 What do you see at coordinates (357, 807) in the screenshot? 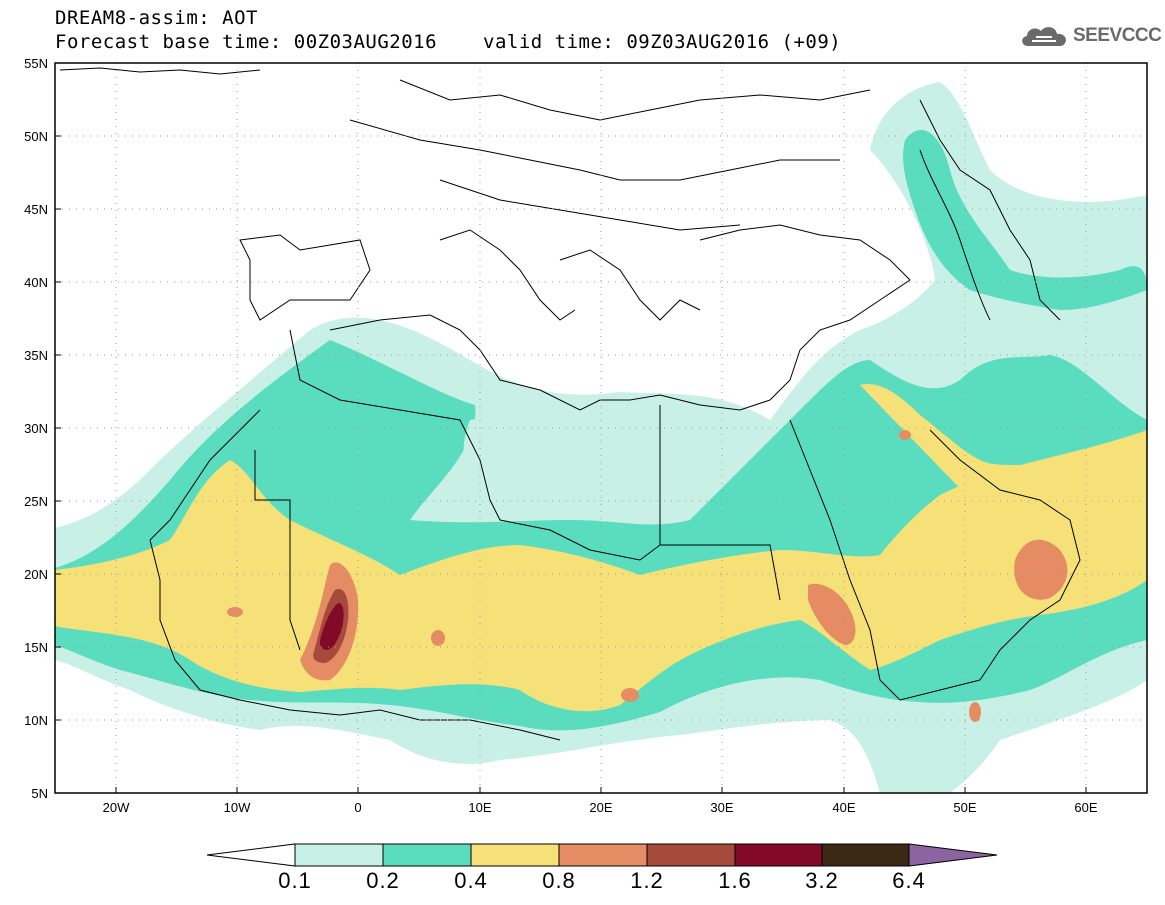
I see `lon-label: 0` at bounding box center [357, 807].